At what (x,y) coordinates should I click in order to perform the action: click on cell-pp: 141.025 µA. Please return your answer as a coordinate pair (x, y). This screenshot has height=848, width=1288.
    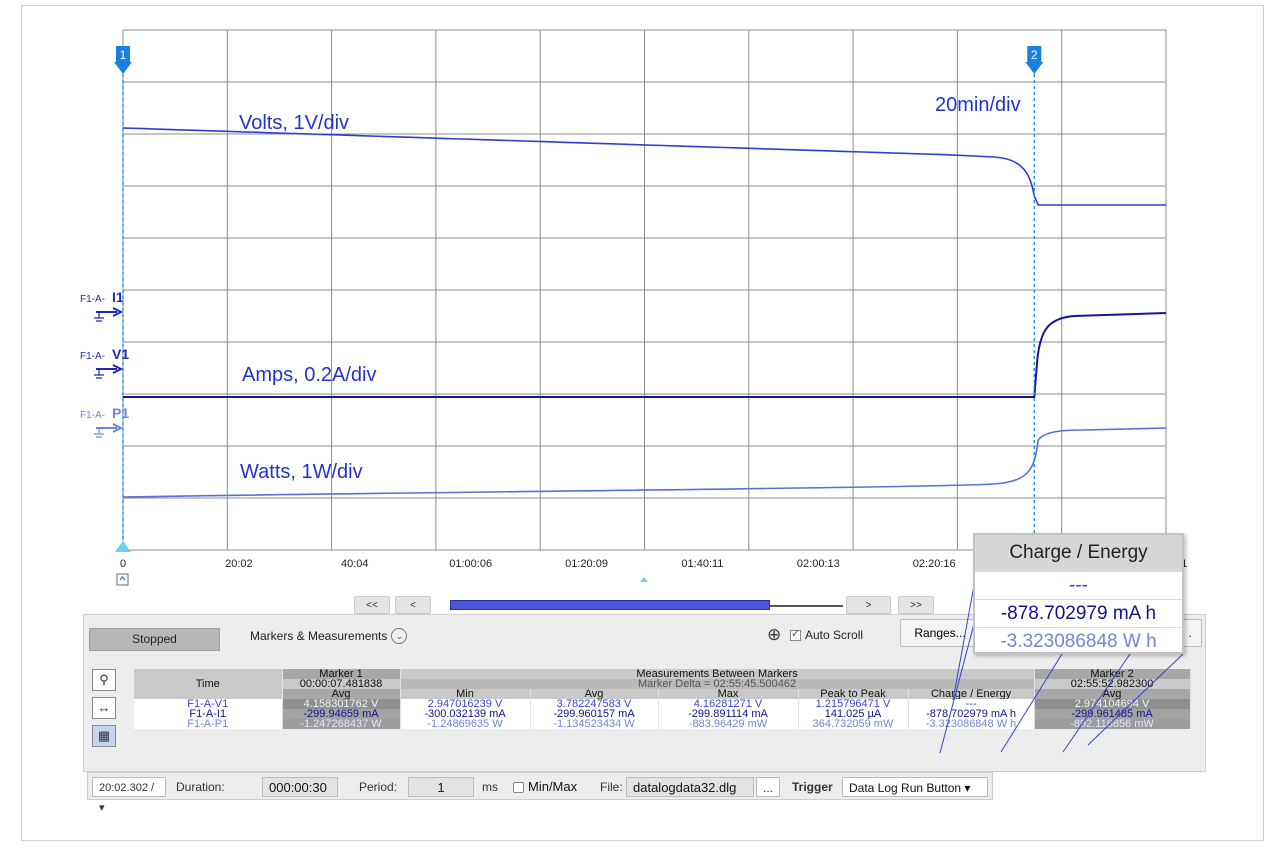
    Looking at the image, I should click on (853, 714).